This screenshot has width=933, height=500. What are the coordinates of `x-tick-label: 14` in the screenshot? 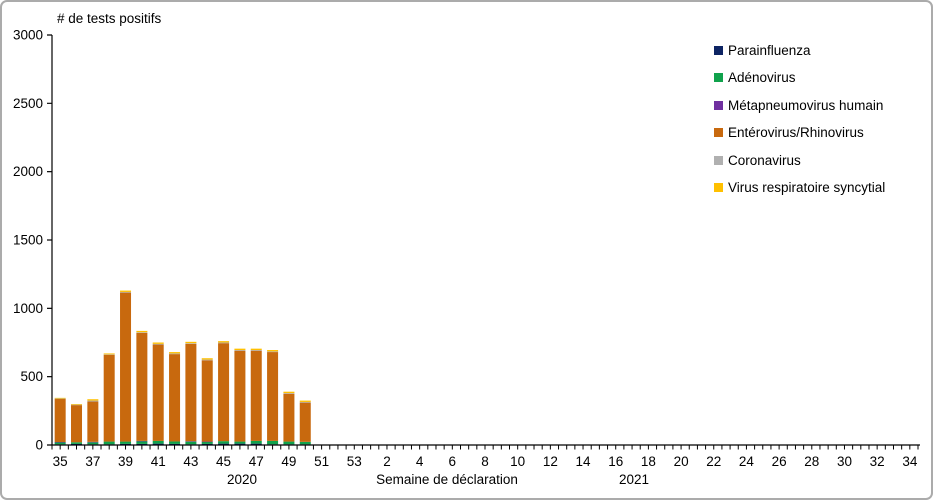 It's located at (584, 461).